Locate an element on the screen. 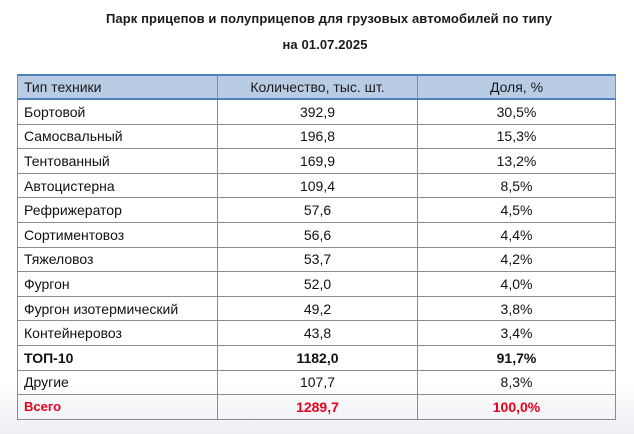  cell-type-name: Тяжеловоз is located at coordinates (117, 259).